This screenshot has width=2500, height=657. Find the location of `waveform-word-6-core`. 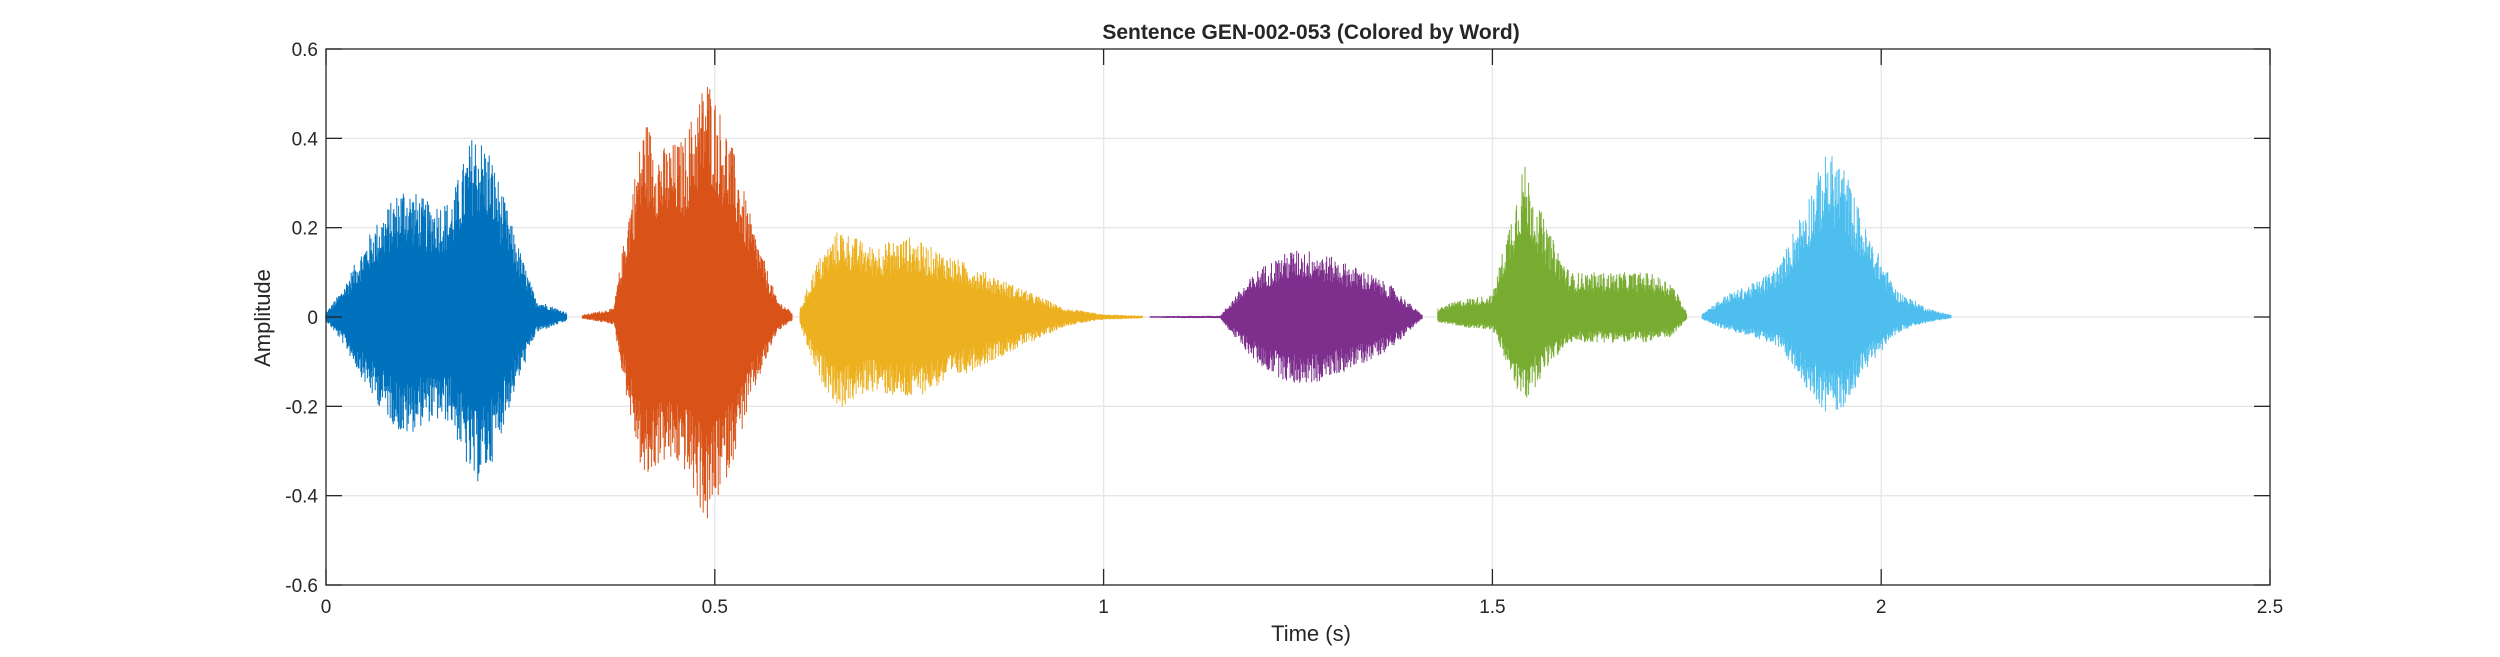

waveform-word-6-core is located at coordinates (1826, 298).